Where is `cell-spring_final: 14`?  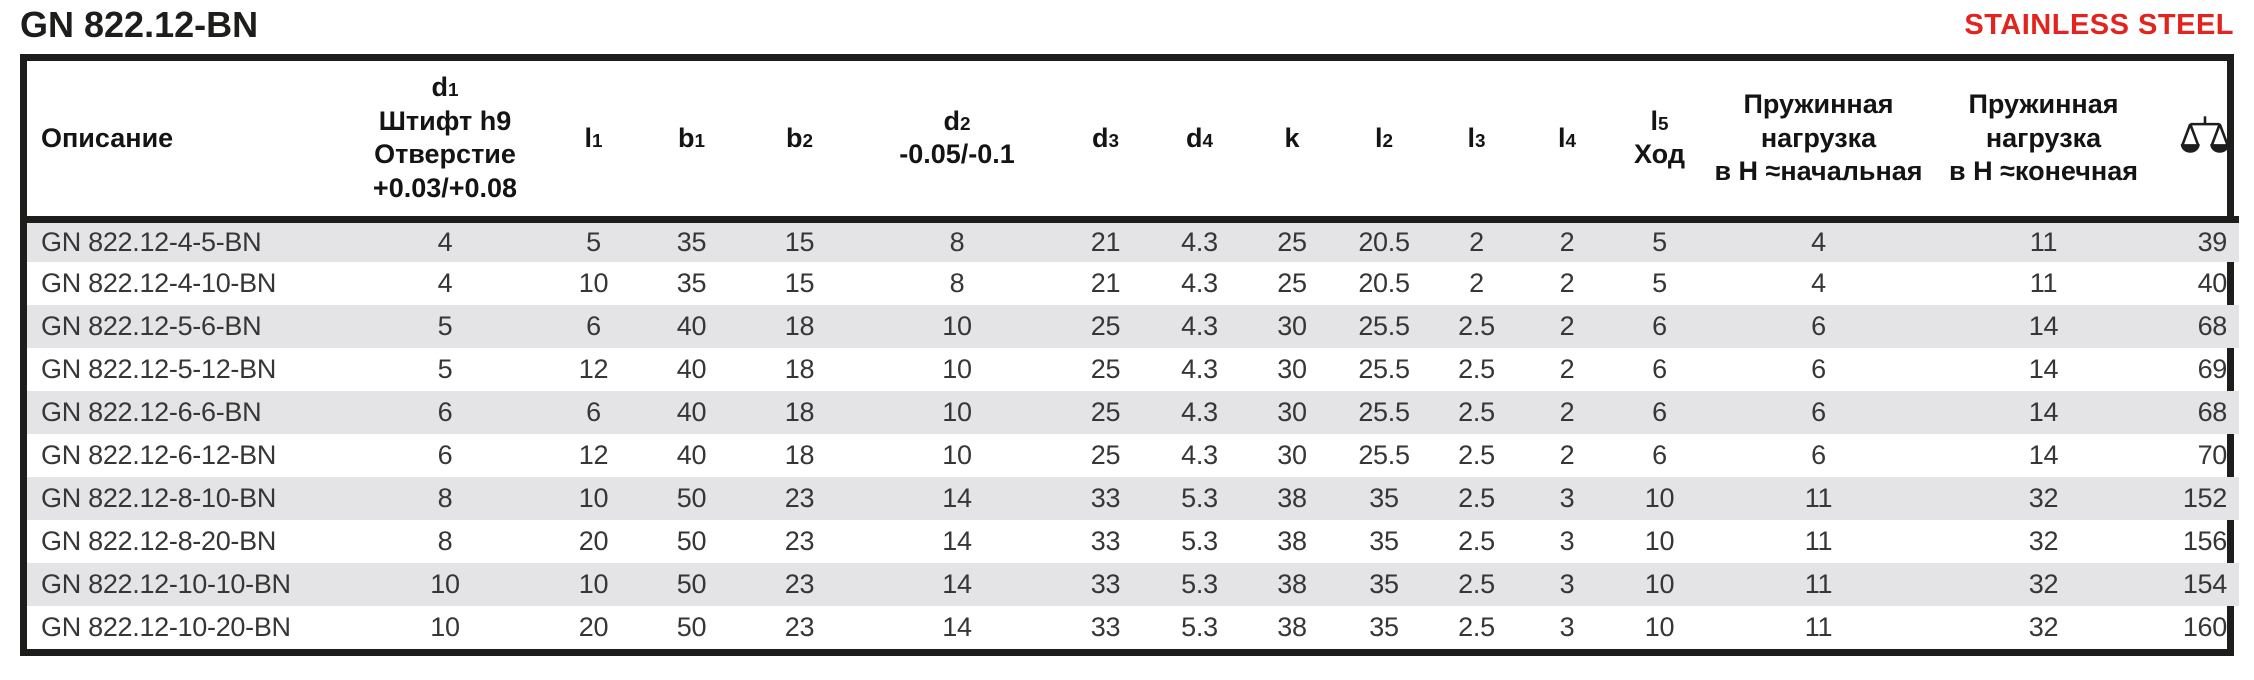
cell-spring_final: 14 is located at coordinates (2043, 412).